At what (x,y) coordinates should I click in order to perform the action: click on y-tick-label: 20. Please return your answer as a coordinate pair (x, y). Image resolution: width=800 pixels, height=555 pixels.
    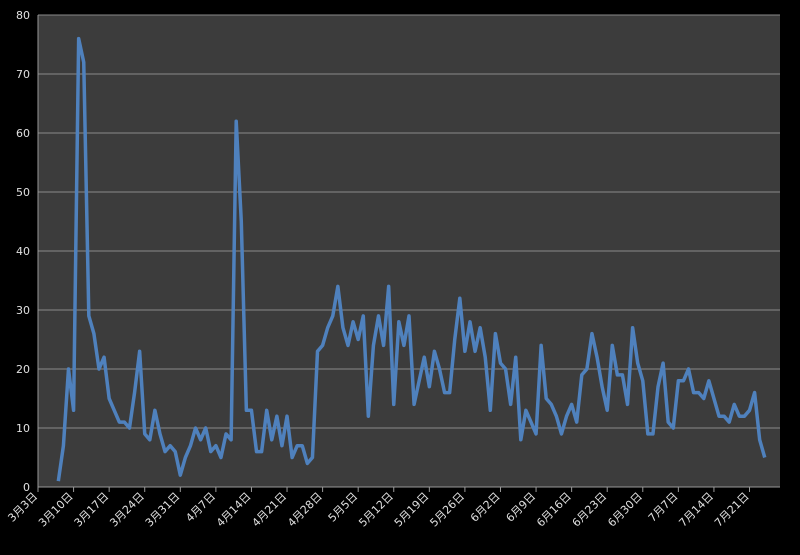
    Looking at the image, I should click on (23, 369).